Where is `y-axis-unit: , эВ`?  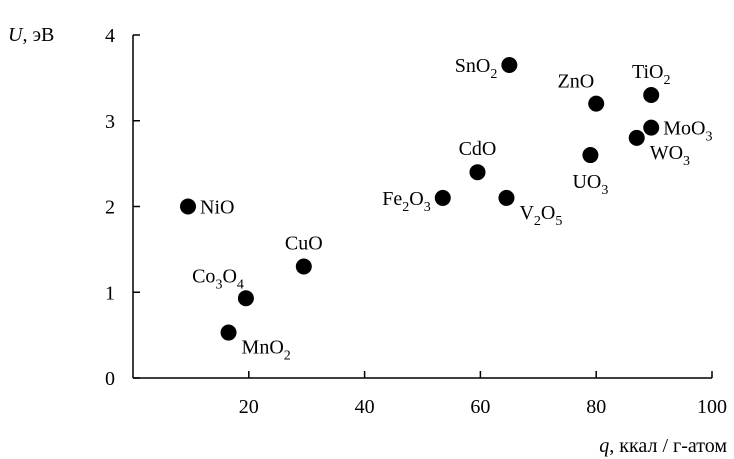
y-axis-unit: , эВ is located at coordinates (38, 35).